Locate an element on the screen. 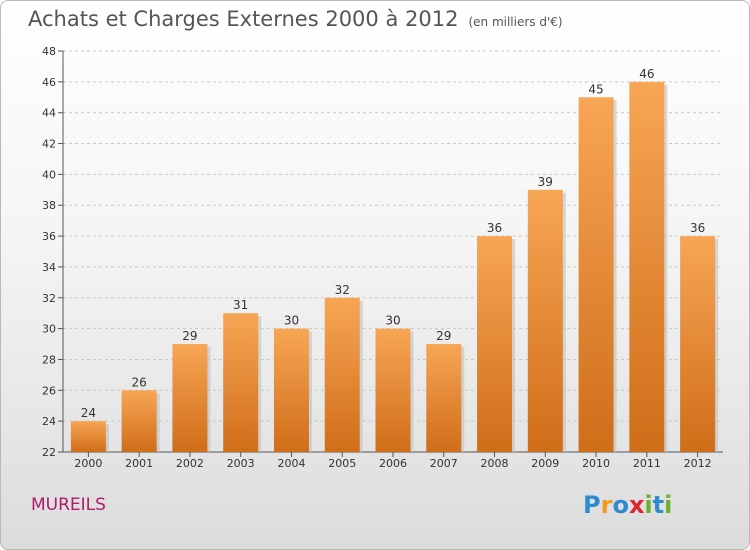 The image size is (750, 550). y-tick-label: 42 is located at coordinates (49, 144).